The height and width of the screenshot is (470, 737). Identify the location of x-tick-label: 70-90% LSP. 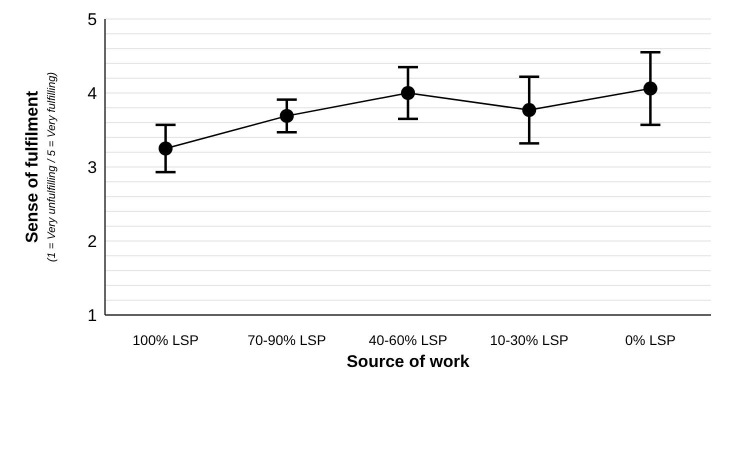
(286, 340).